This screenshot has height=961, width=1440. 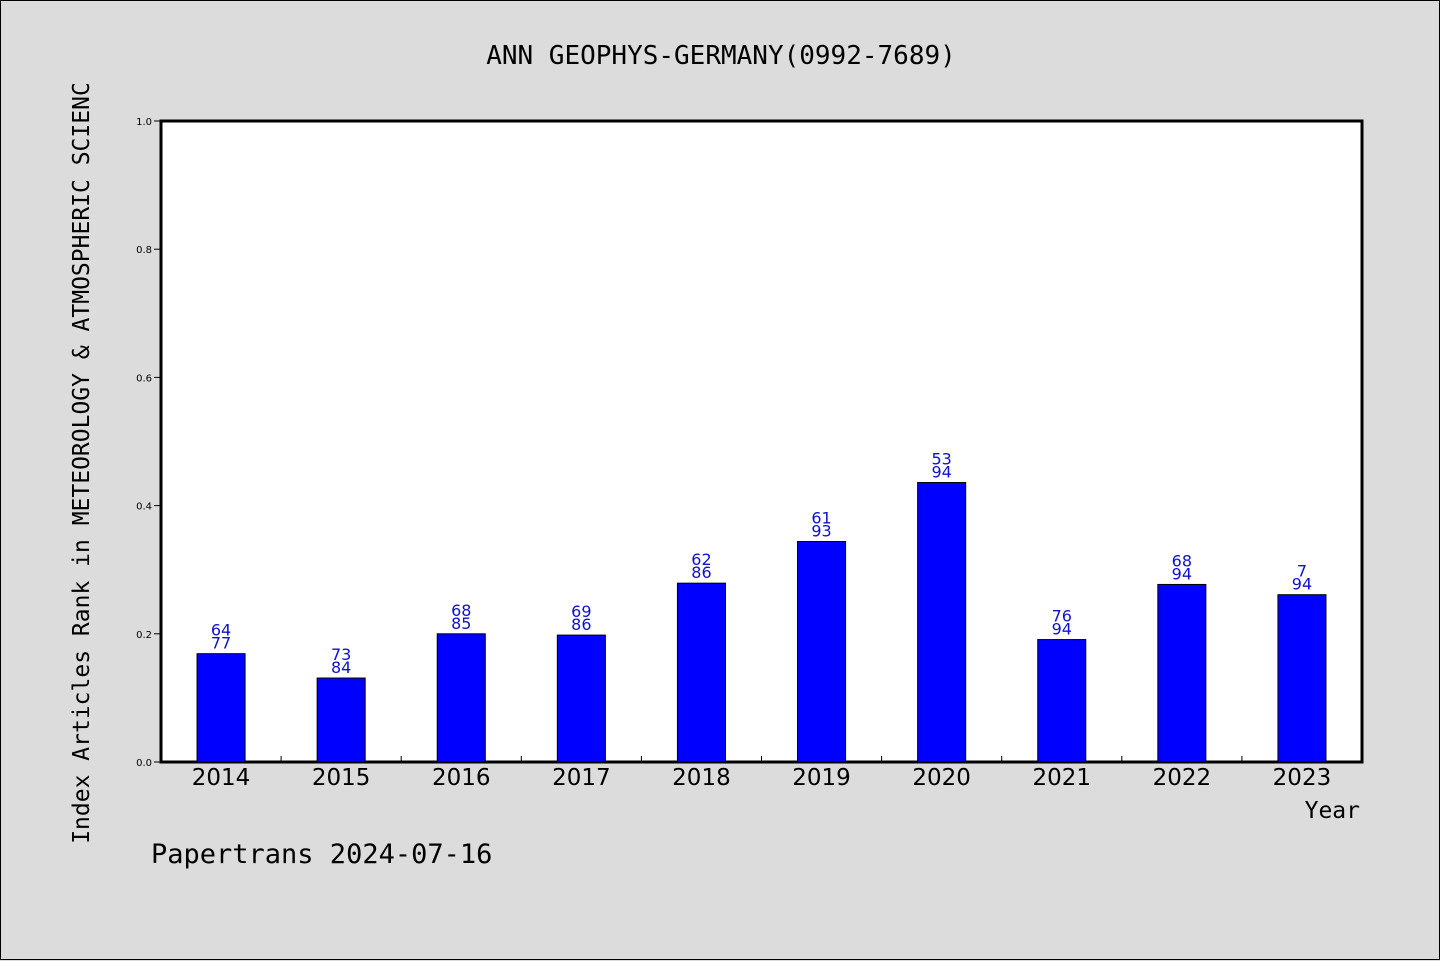 What do you see at coordinates (221, 630) in the screenshot?
I see `bar-label-top: 64` at bounding box center [221, 630].